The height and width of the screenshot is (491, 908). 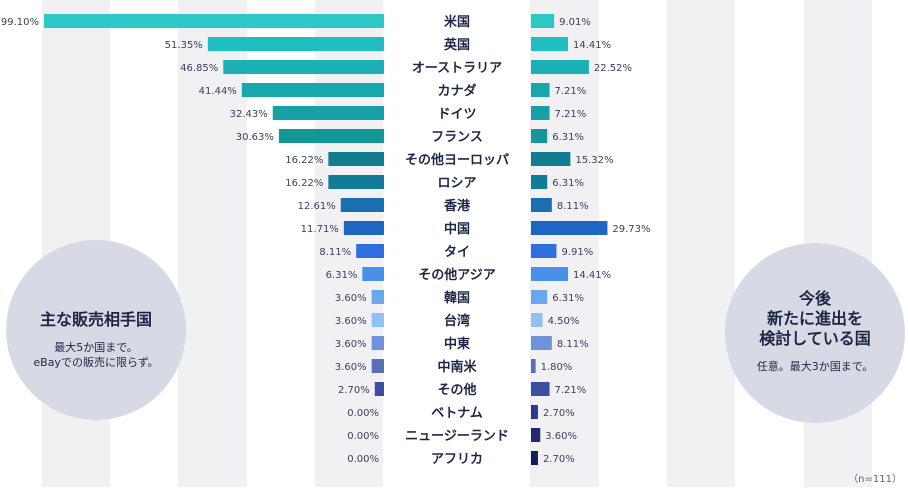 I want to click on left-value-label: 51.35%, so click(x=184, y=45).